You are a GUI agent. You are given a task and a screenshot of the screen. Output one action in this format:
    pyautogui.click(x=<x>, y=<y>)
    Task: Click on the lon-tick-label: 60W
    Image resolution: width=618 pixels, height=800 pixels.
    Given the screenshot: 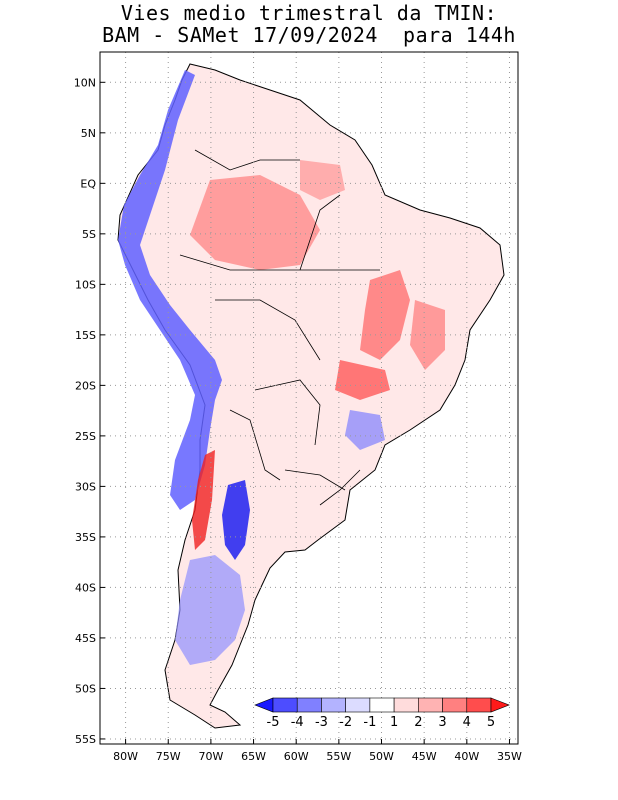 What is the action you would take?
    pyautogui.click(x=296, y=756)
    